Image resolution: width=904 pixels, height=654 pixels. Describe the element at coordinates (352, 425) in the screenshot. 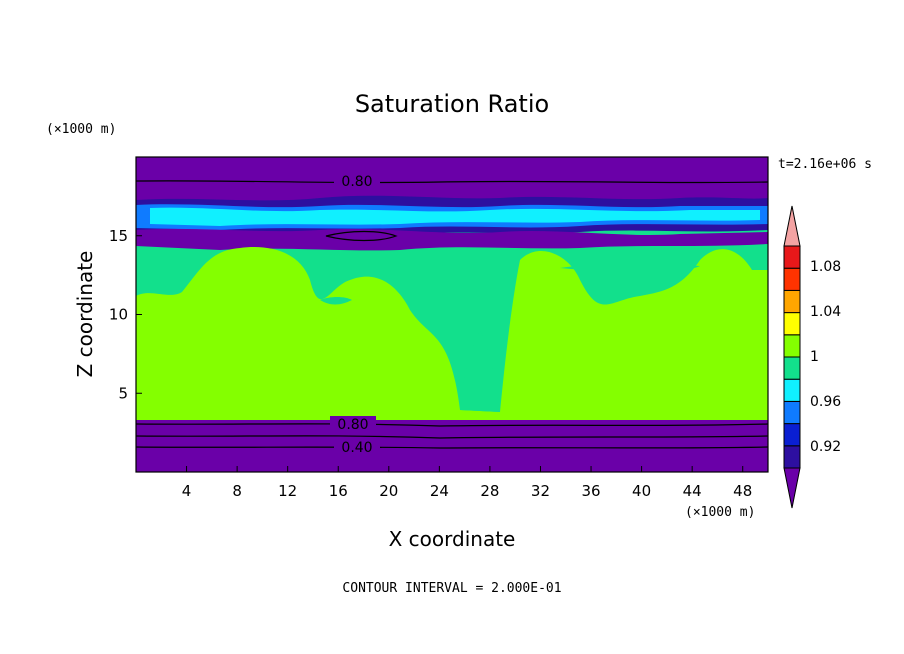

I see `contour-label-2: 0.80` at that location.